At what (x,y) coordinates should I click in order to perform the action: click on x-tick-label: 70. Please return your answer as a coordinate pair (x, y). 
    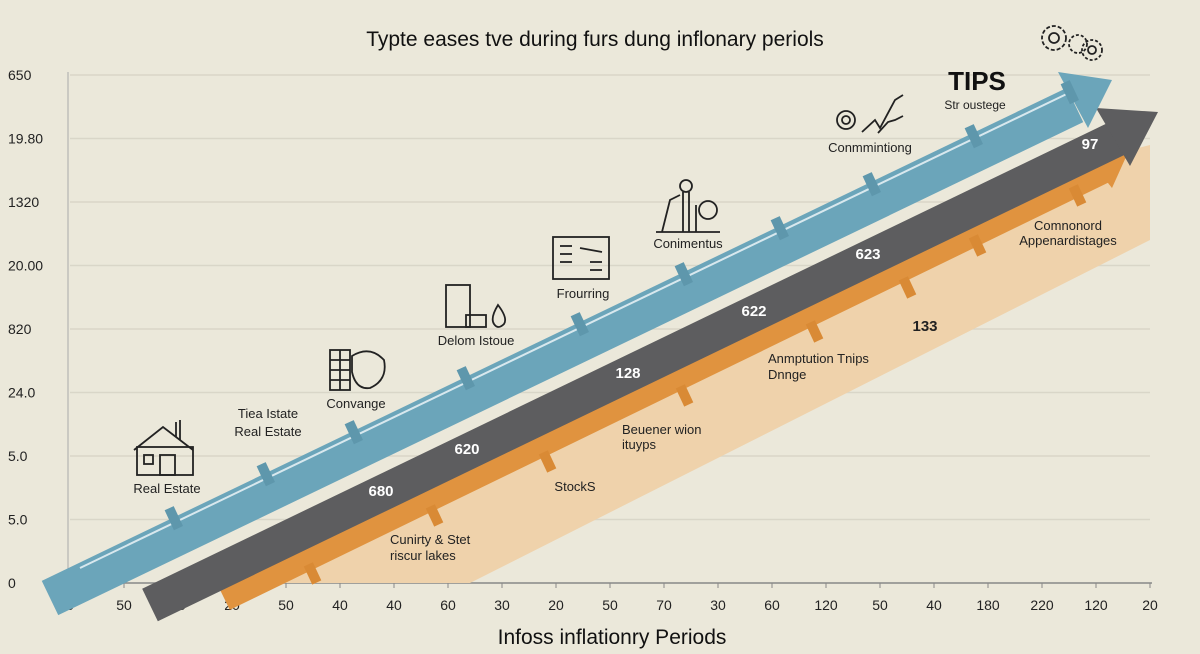
    Looking at the image, I should click on (664, 605).